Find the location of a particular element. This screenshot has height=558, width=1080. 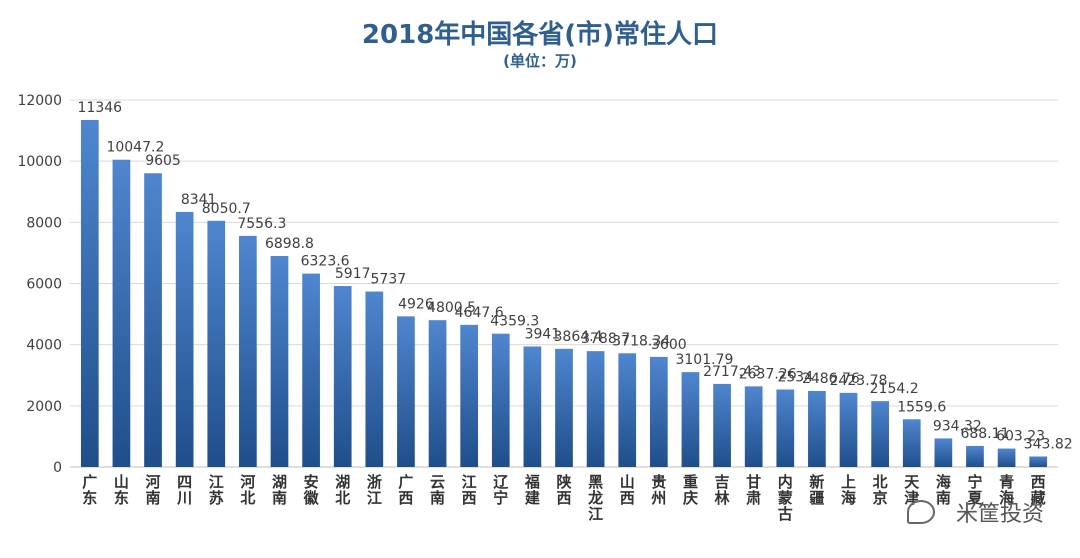

value-label: 11346 is located at coordinates (100, 108).